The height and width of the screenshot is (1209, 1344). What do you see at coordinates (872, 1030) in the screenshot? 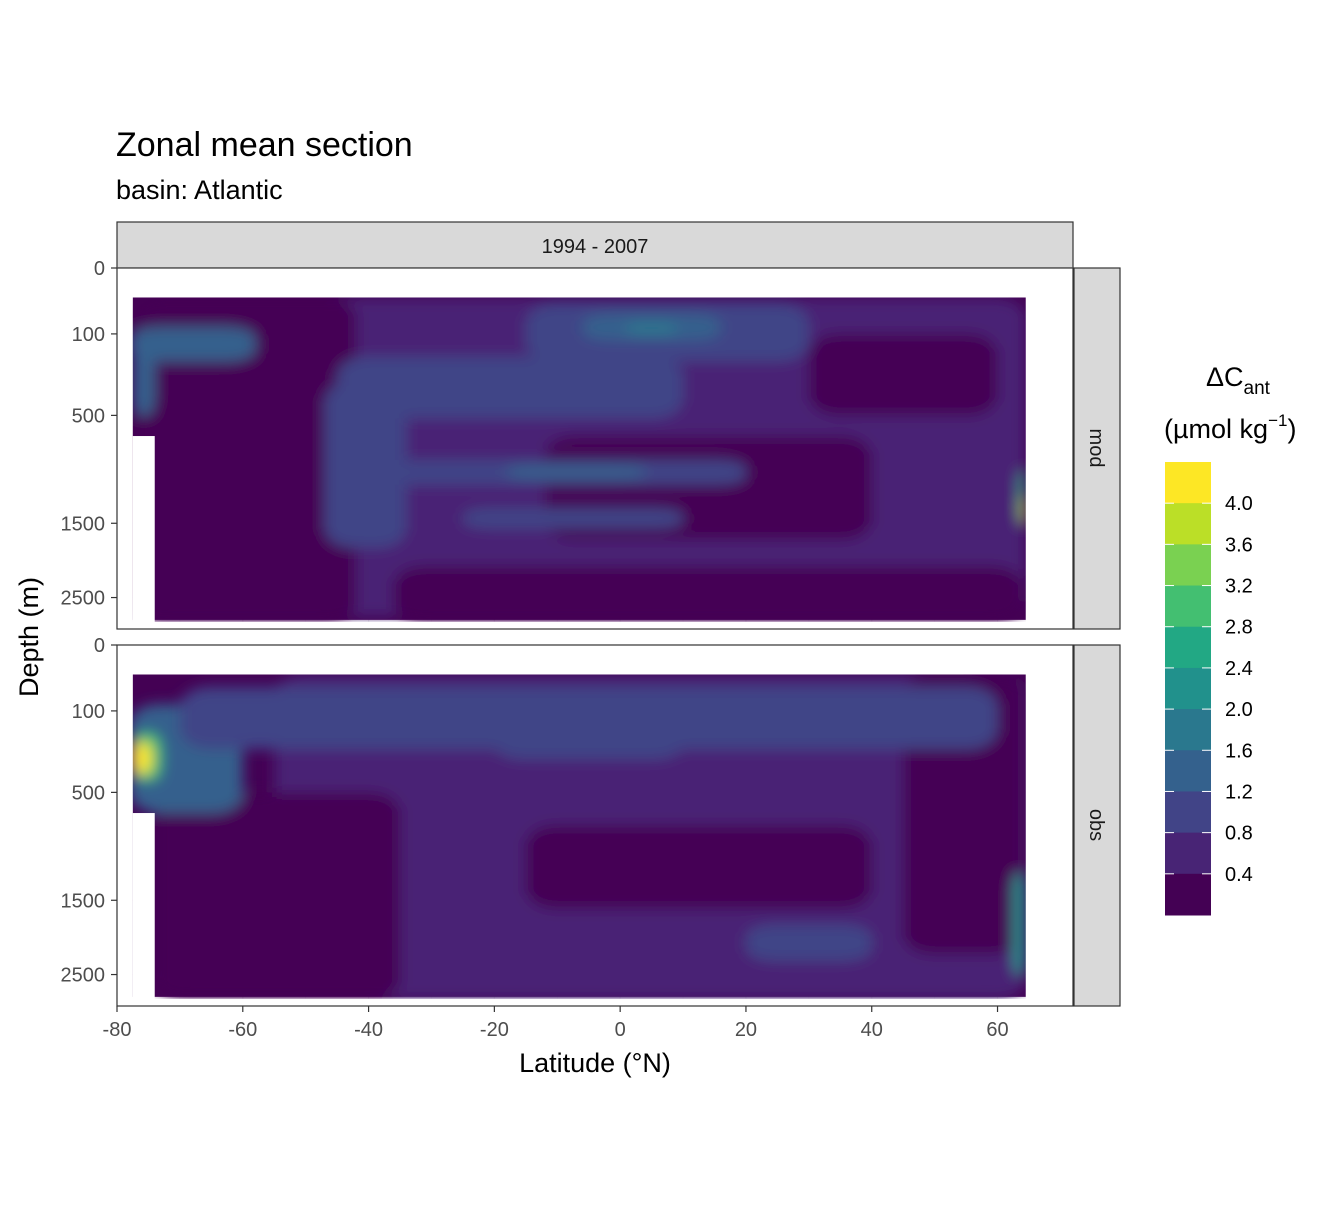
I see `x-tick-label: 40` at bounding box center [872, 1030].